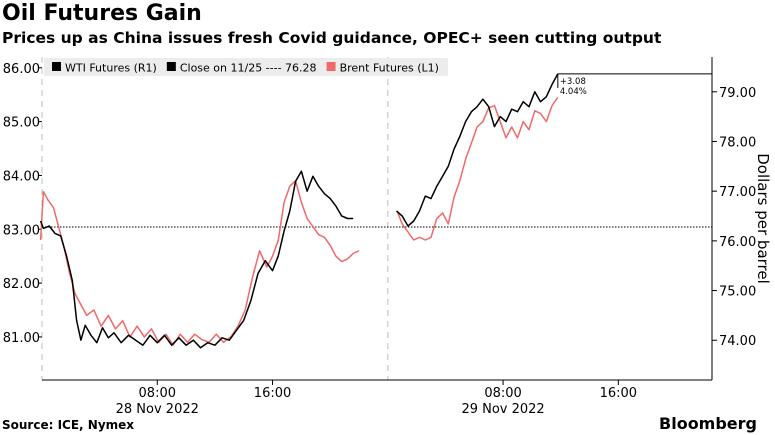 This screenshot has height=435, width=775. I want to click on y-right-axis-label: Dollars per barrel, so click(763, 218).